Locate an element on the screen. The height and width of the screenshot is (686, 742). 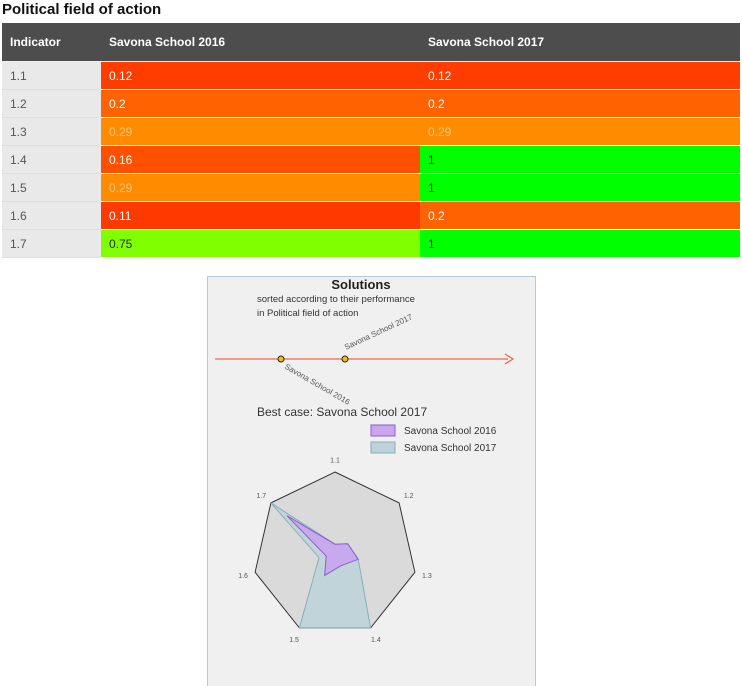
header-indicator: Indicator is located at coordinates (51, 42).